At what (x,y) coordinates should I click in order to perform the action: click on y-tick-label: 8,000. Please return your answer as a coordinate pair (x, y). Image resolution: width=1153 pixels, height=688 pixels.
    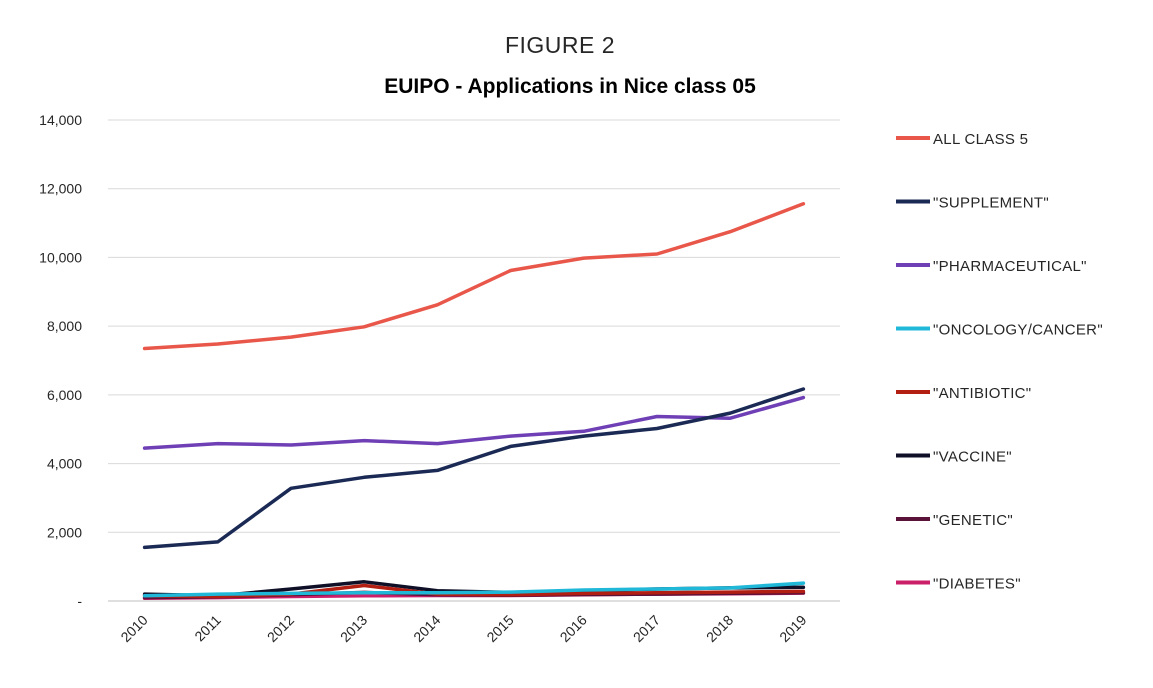
    Looking at the image, I should click on (64, 326).